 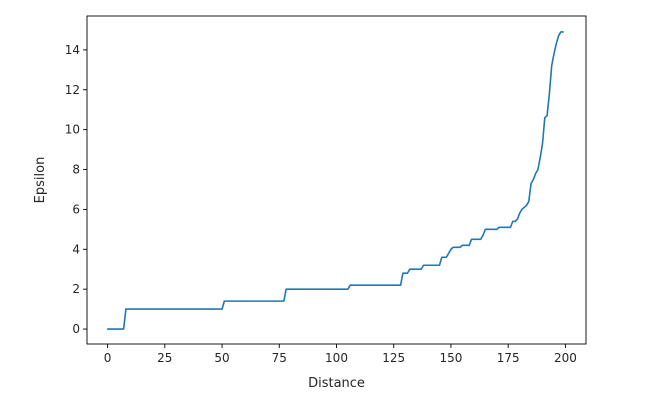 I want to click on y-tick-label-0: 0, so click(x=76, y=329).